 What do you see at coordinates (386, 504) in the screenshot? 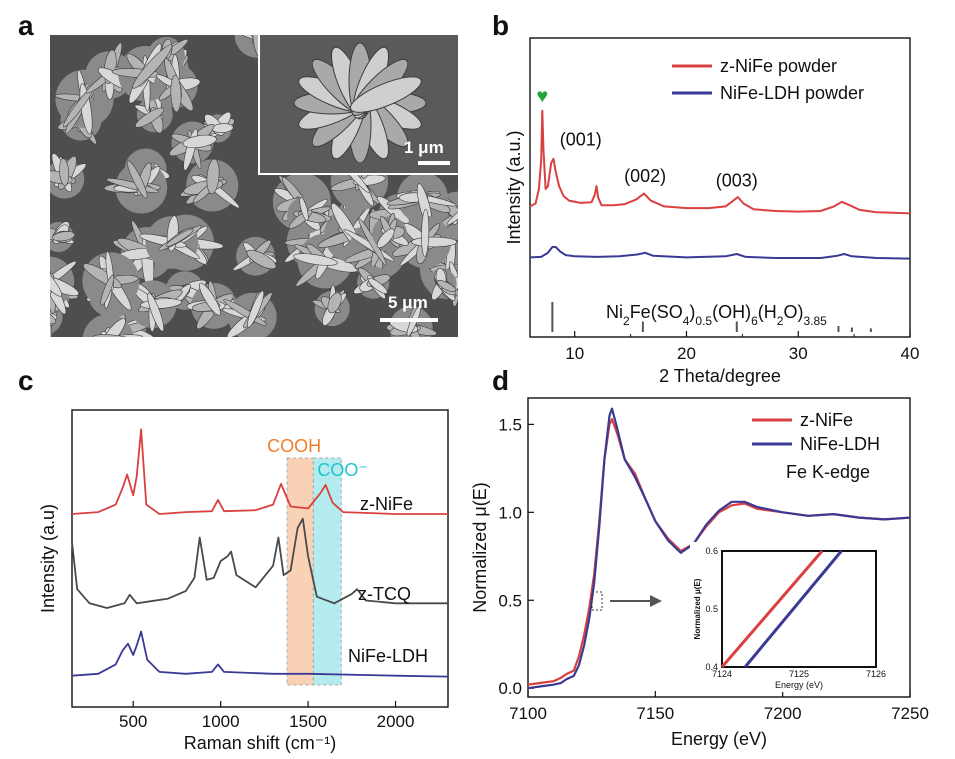
I see `raman-series-label: z-NiFe` at bounding box center [386, 504].